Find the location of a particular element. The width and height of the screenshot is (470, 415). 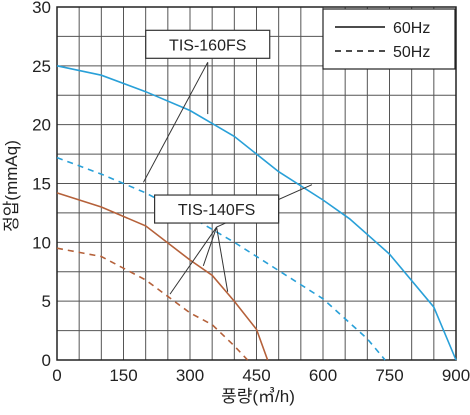

legend: 60Hz 50Hz is located at coordinates (389, 39).